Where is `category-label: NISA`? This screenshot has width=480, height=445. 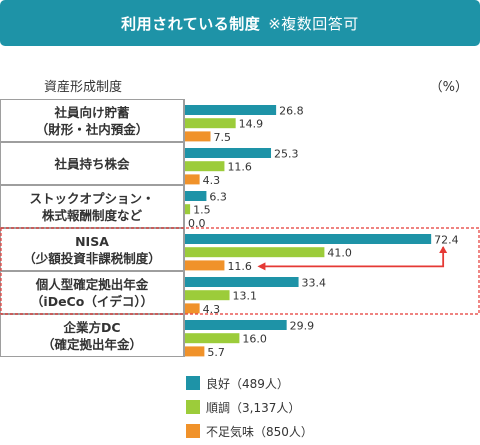 category-label: NISA is located at coordinates (92, 241).